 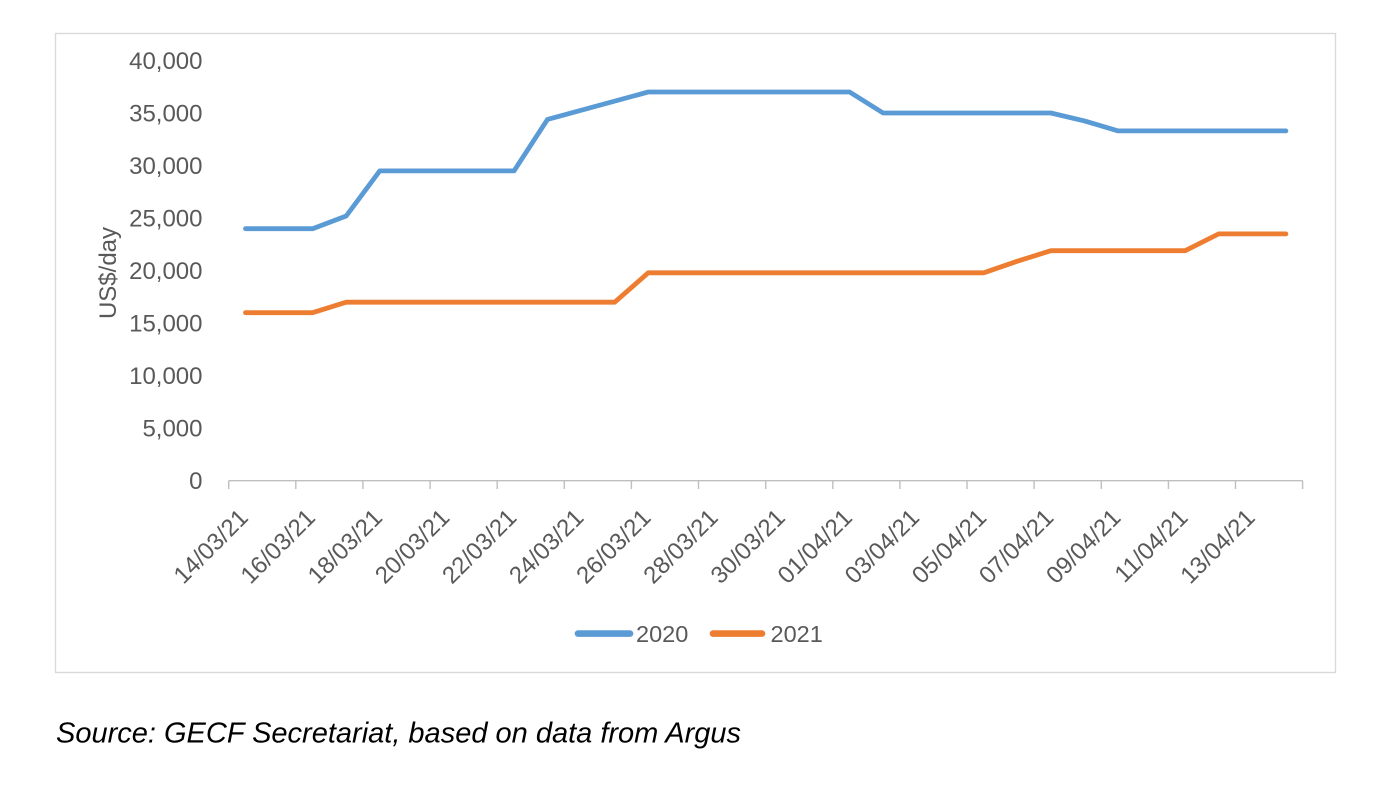 I want to click on svg-text: 2020, so click(x=662, y=634).